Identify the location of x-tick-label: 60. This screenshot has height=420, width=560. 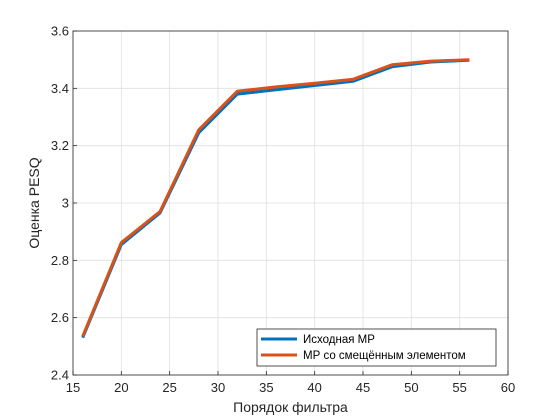
(508, 387).